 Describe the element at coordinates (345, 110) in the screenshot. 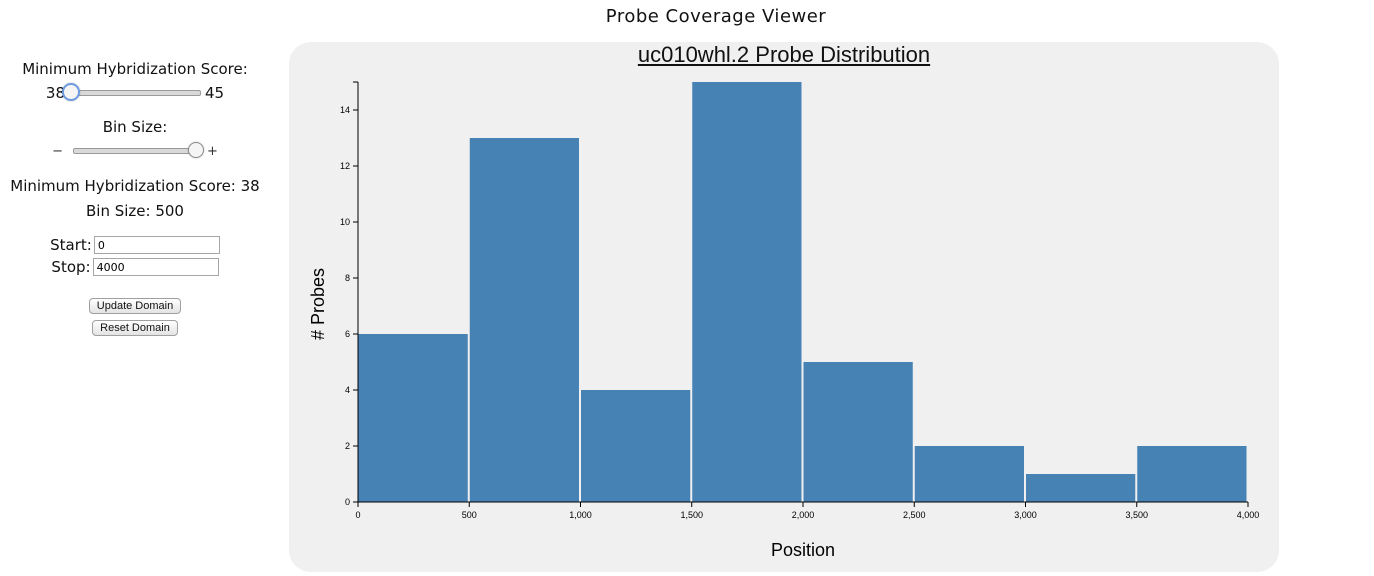

I see `y-tick-label: 14` at that location.